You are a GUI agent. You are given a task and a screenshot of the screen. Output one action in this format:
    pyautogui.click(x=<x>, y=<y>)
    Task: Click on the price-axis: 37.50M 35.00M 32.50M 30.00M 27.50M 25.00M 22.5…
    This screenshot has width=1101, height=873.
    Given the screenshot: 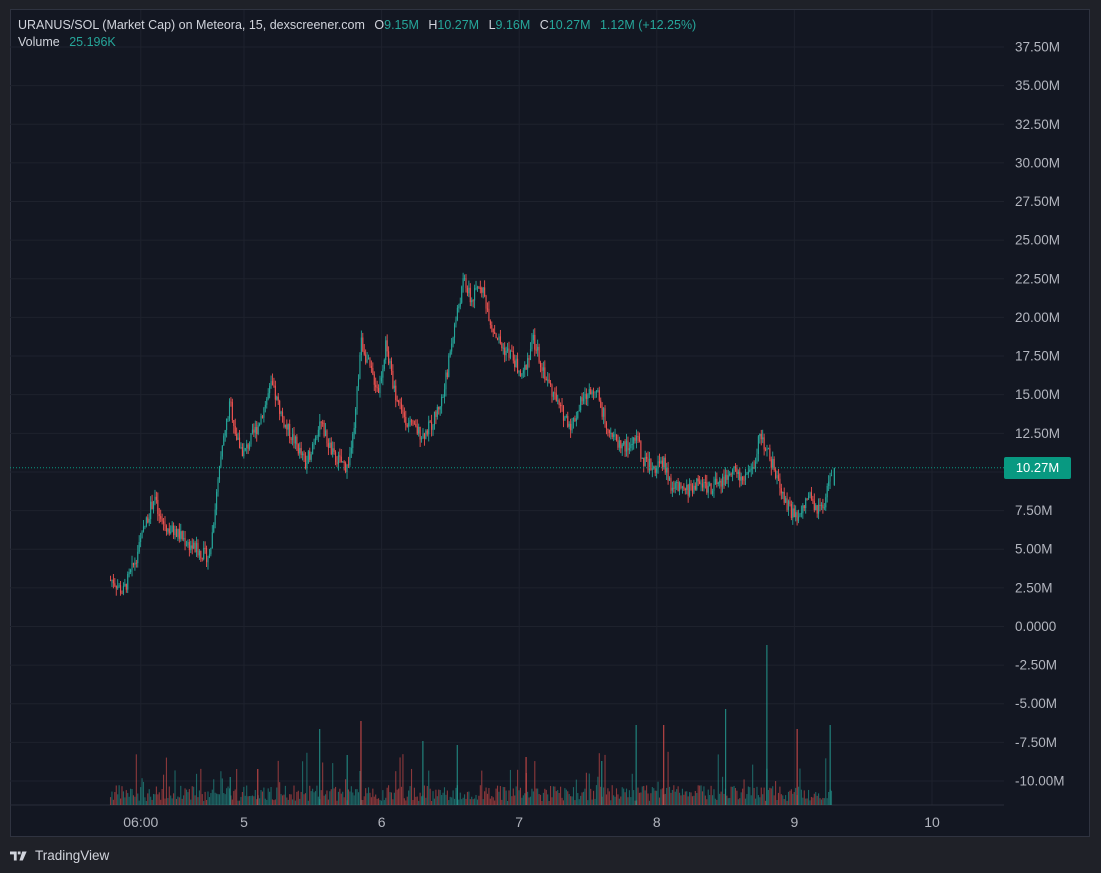 What is the action you would take?
    pyautogui.click(x=1040, y=414)
    